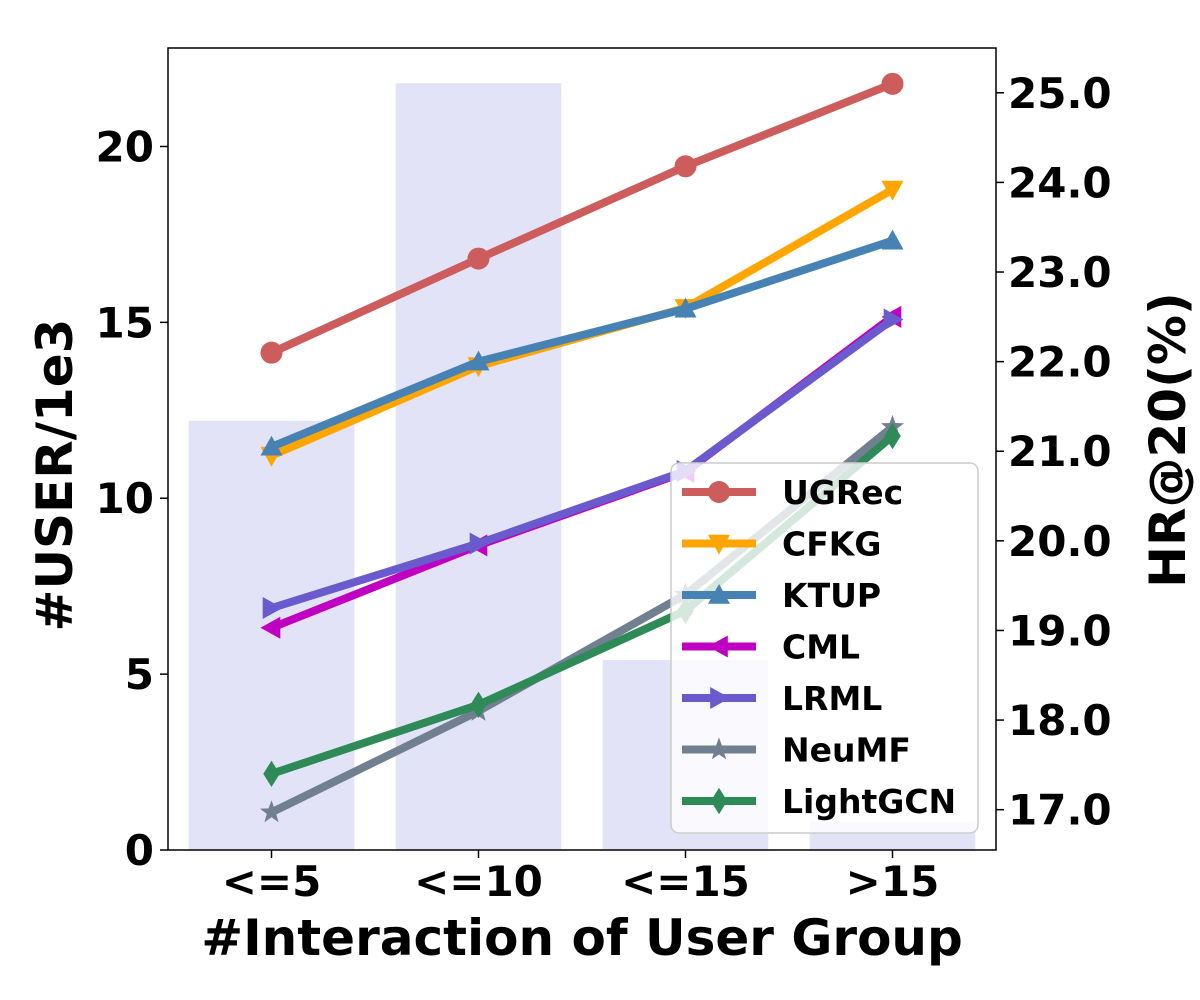 This screenshot has height=1000, width=1200. What do you see at coordinates (1060, 720) in the screenshot?
I see `y-right-tick-label: 18.0` at bounding box center [1060, 720].